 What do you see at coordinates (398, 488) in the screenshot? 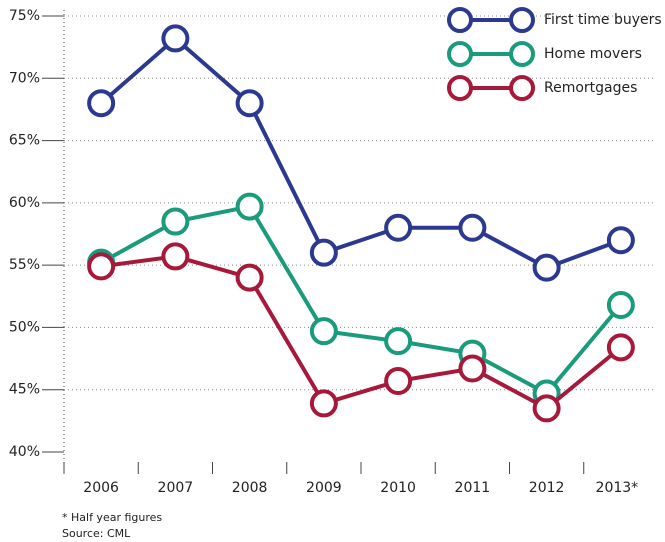
I see `x-tick-label: 2010` at bounding box center [398, 488].